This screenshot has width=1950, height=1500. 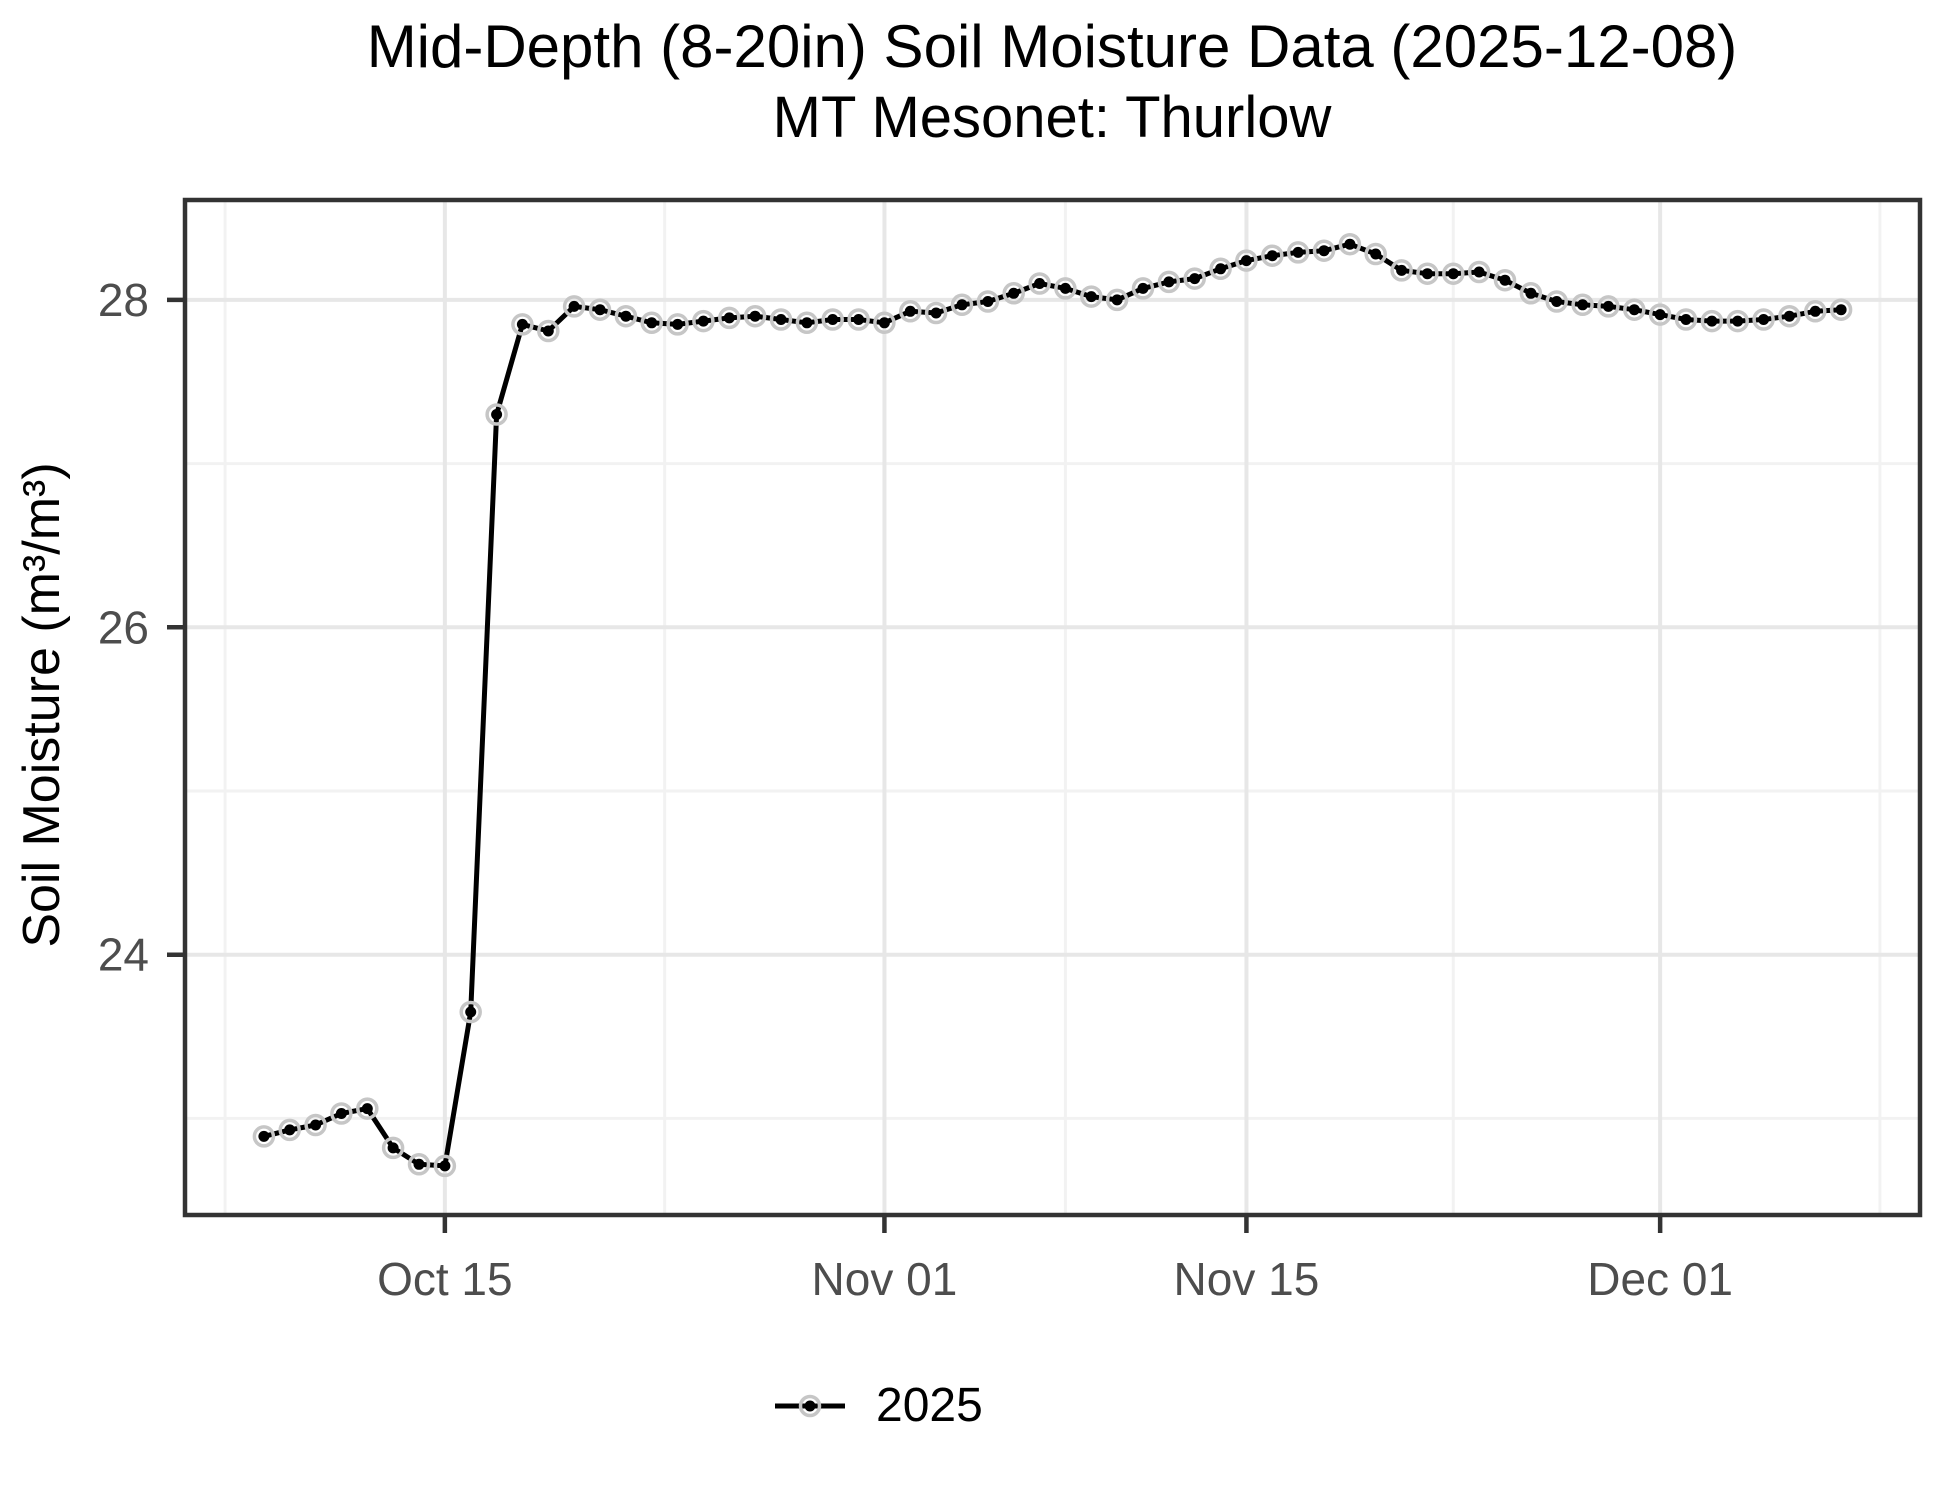 I want to click on legend-key-dot, so click(x=810, y=1406).